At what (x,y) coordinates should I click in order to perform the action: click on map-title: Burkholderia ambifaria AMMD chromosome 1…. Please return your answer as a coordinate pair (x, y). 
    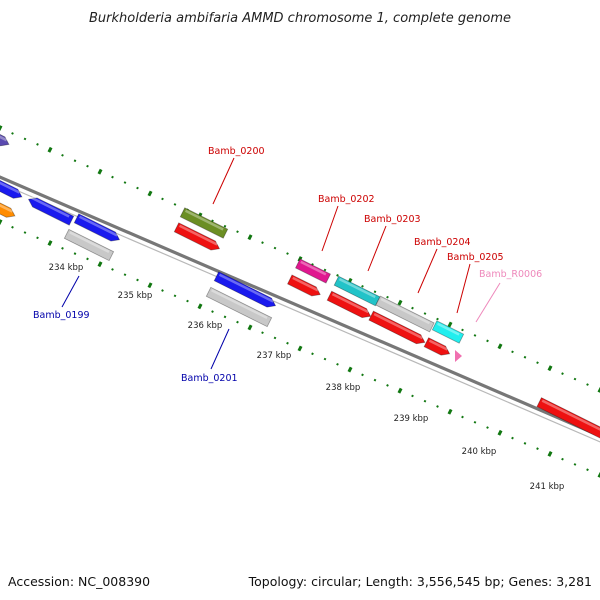
    Looking at the image, I should click on (300, 18).